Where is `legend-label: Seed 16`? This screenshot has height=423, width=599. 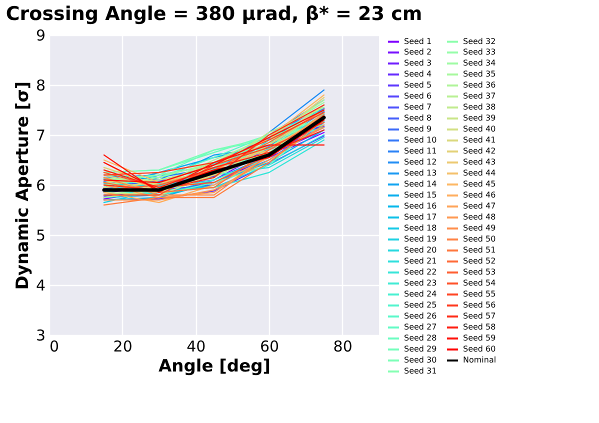 legend-label: Seed 16 is located at coordinates (420, 206).